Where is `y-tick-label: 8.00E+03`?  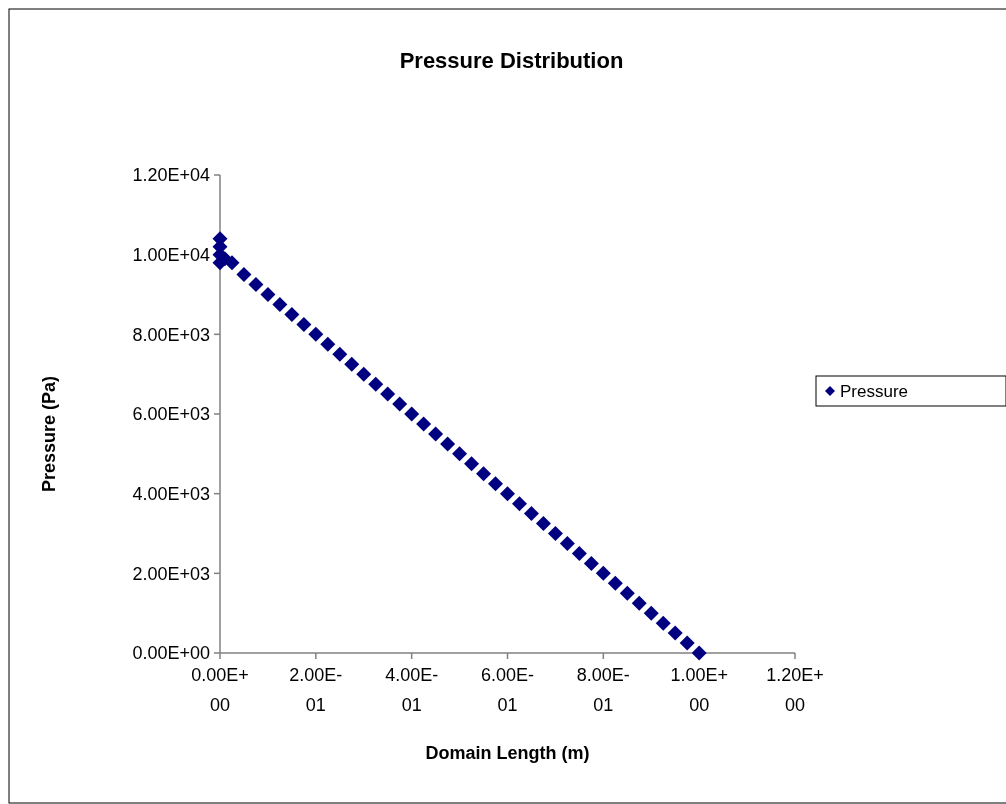 y-tick-label: 8.00E+03 is located at coordinates (171, 334).